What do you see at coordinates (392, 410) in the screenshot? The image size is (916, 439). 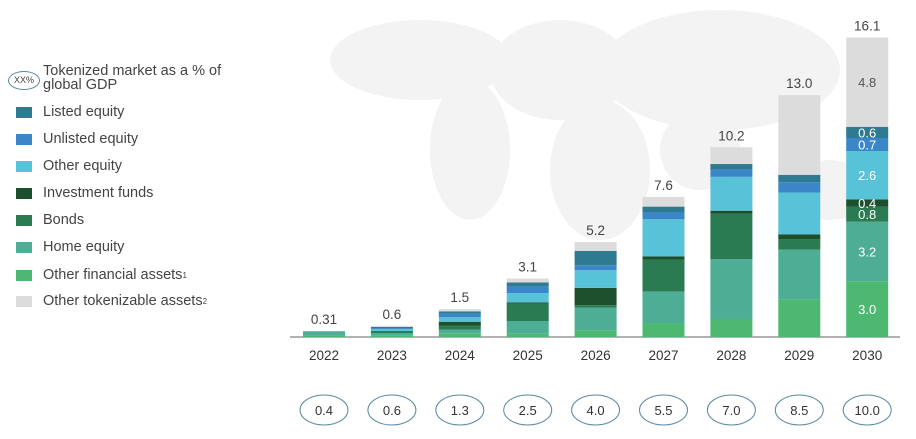 I see `gdp-share-badge-2023` at bounding box center [392, 410].